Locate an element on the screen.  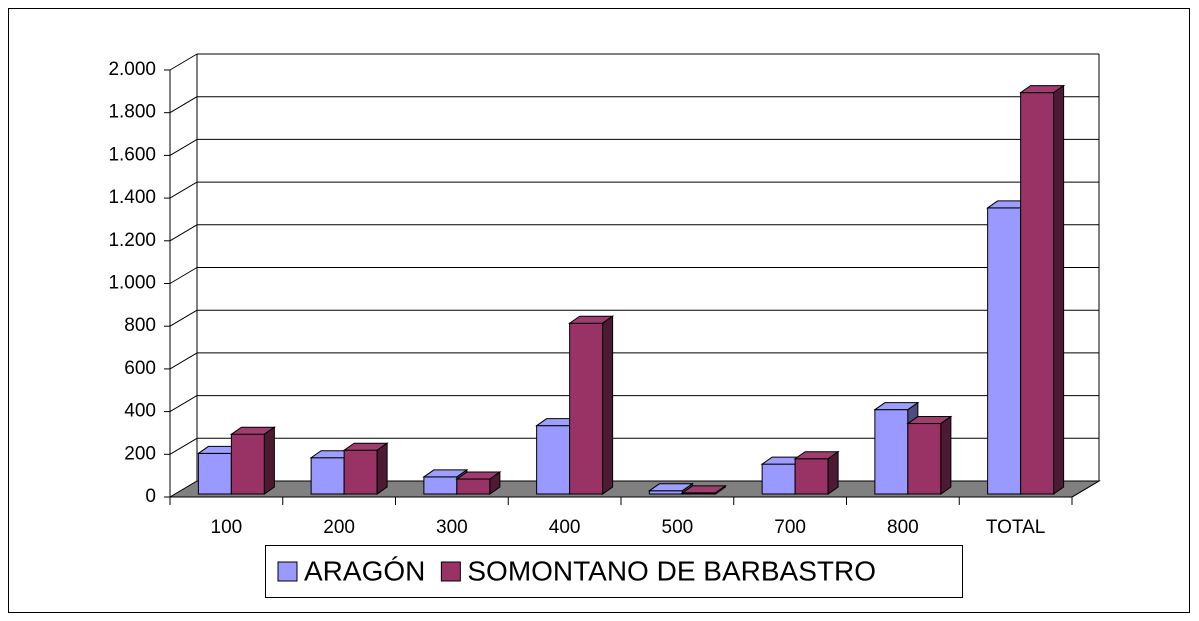
y-tick-label: 2.000 is located at coordinates (132, 69).